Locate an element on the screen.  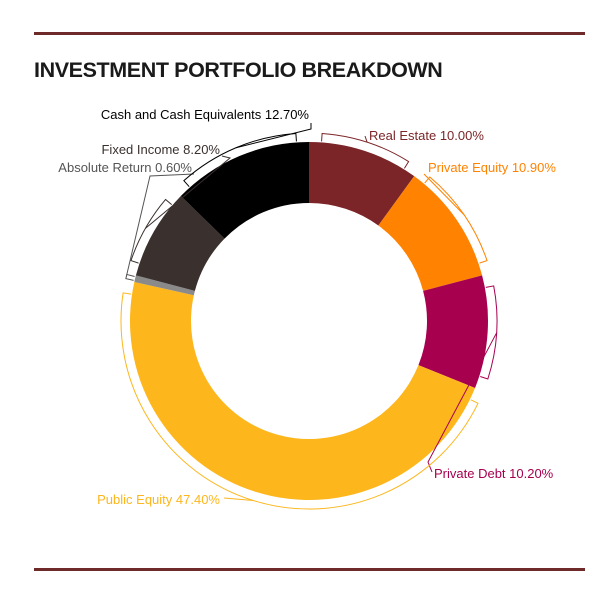
bottom-rule is located at coordinates (309, 569).